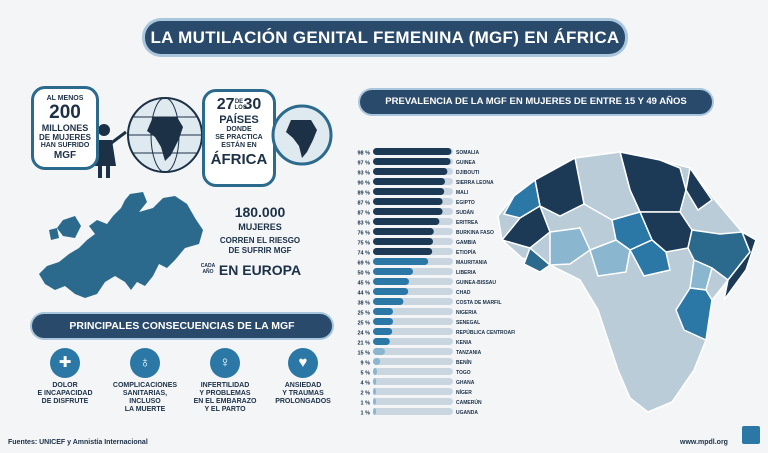 The width and height of the screenshot is (768, 453). What do you see at coordinates (121, 245) in the screenshot?
I see `europe-map-illustration` at bounding box center [121, 245].